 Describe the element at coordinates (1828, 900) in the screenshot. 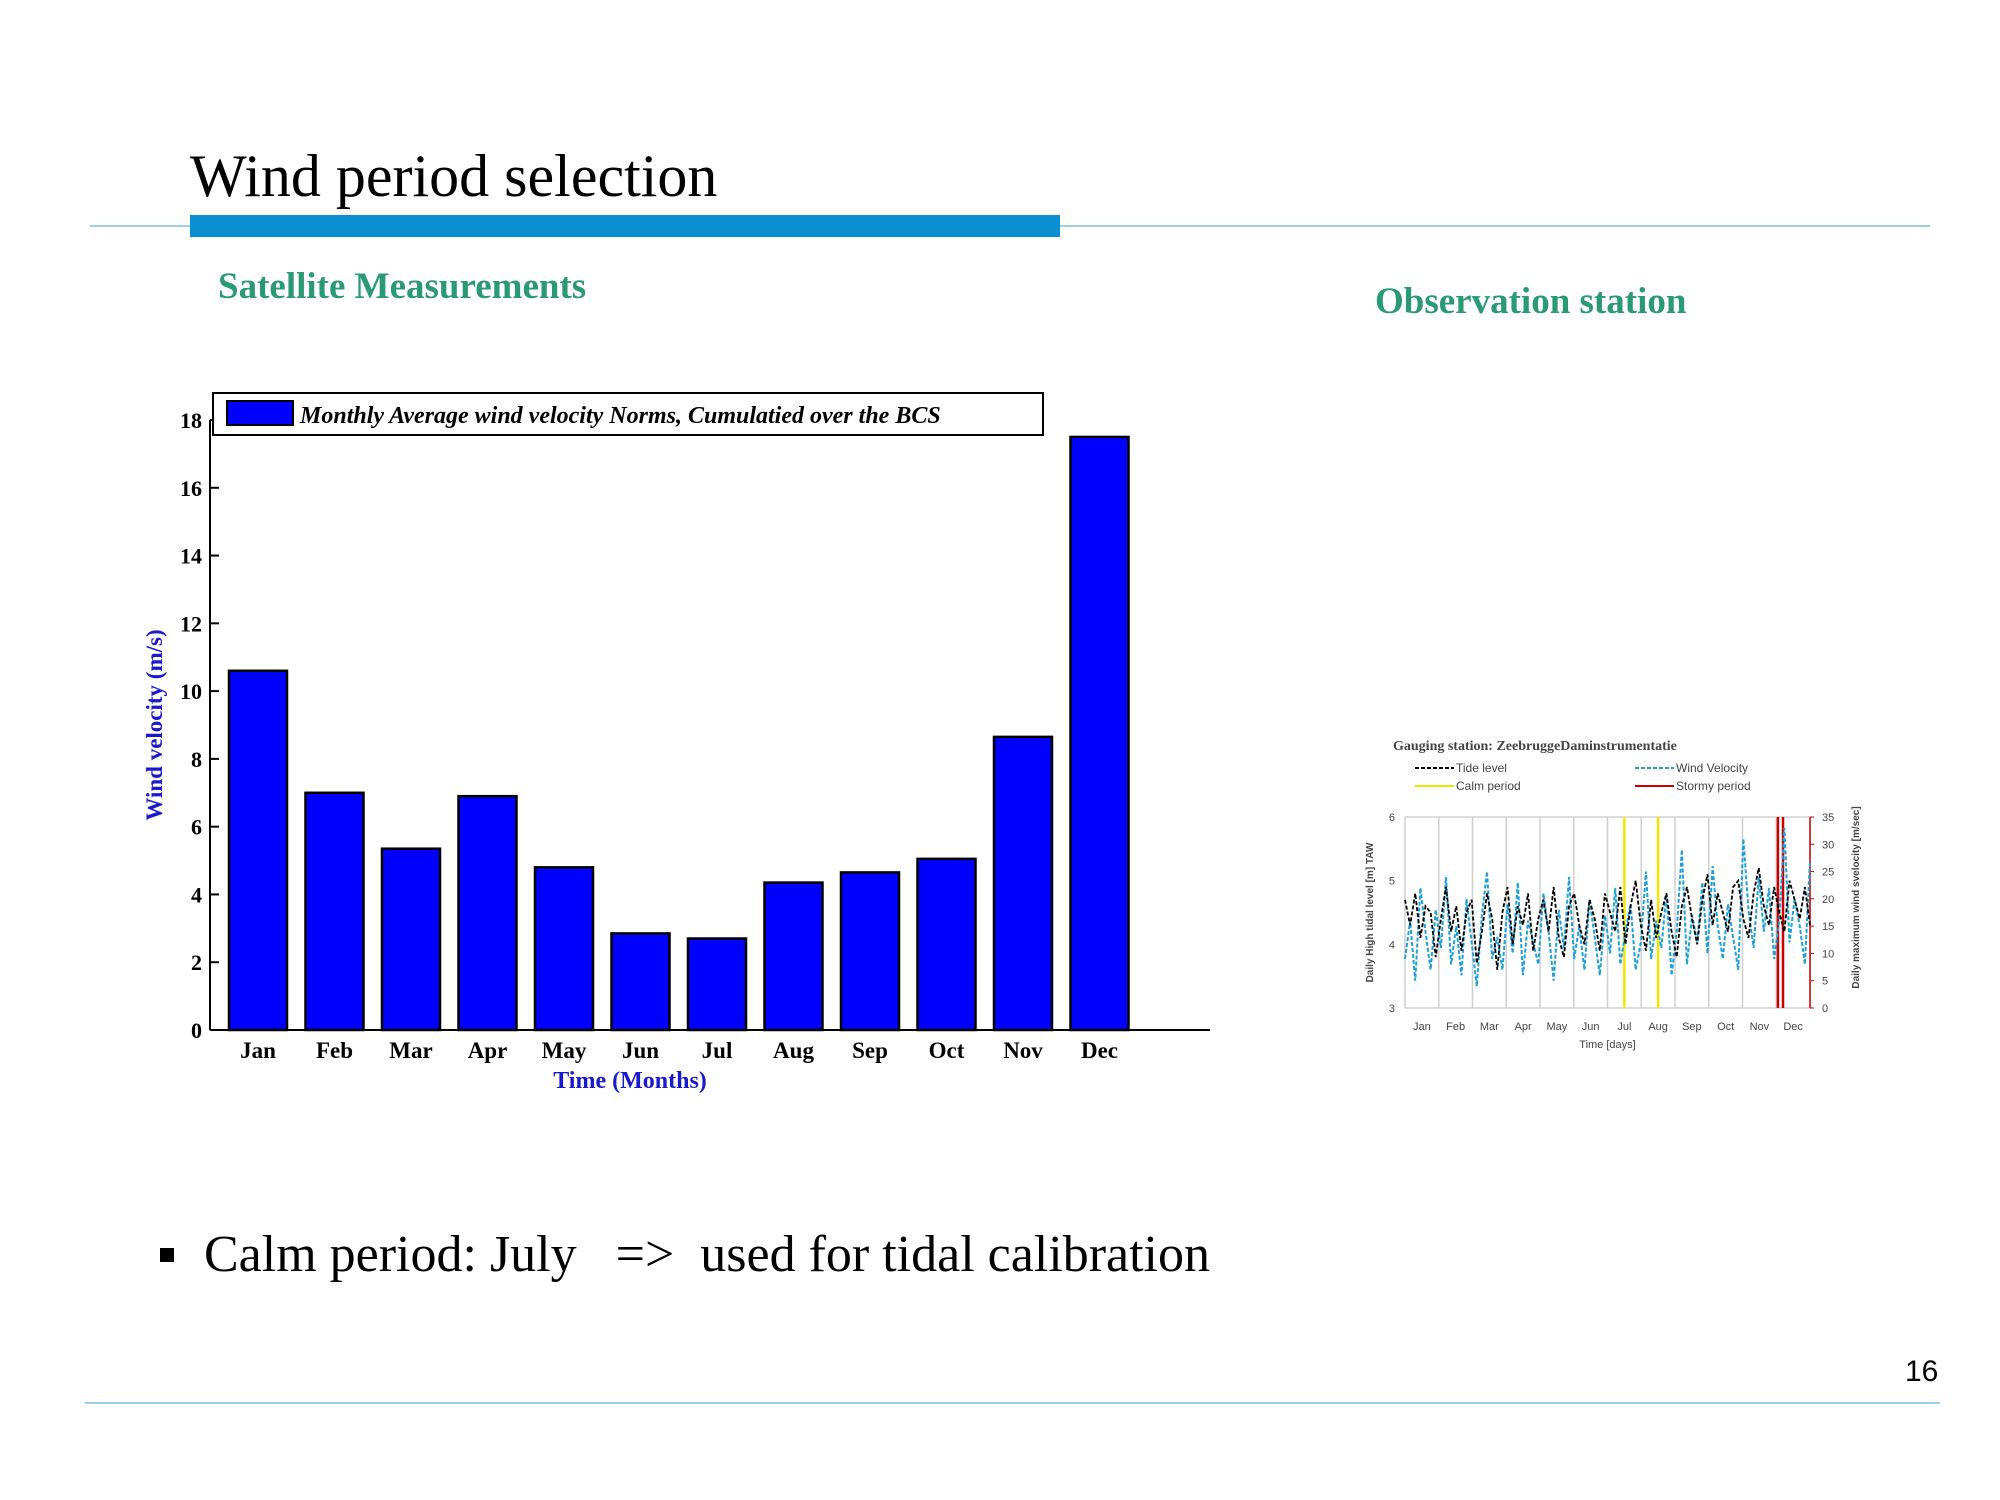

I see `y2-tick-label: 20` at that location.